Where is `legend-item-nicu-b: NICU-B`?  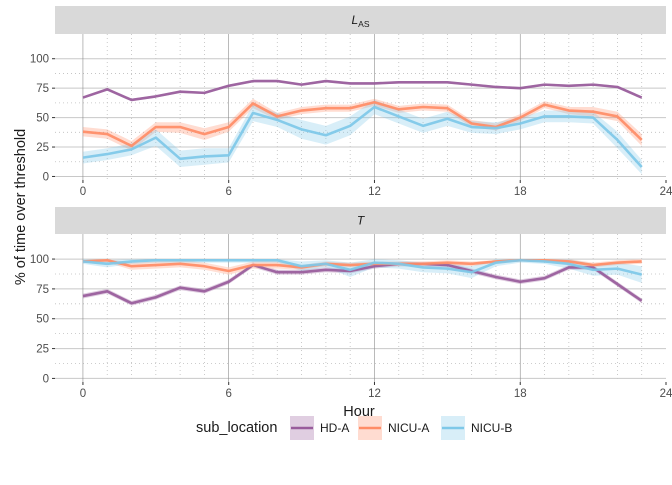 legend-item-nicu-b: NICU-B is located at coordinates (476, 428).